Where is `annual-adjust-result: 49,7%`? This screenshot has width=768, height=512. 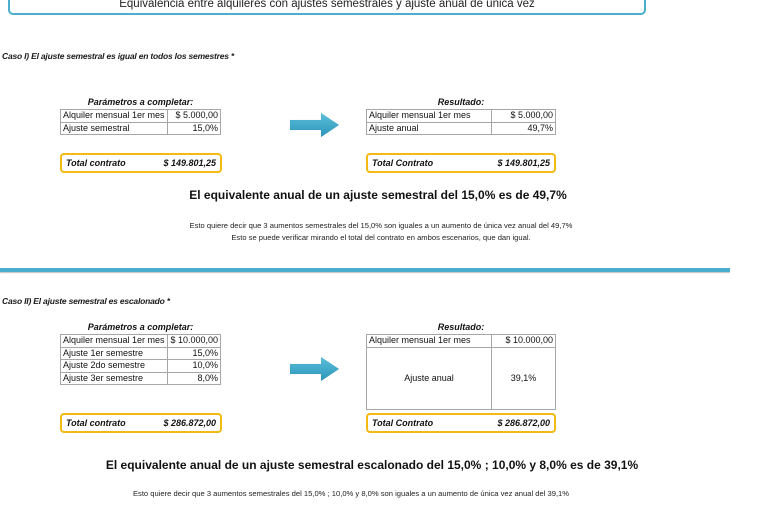 annual-adjust-result: 49,7% is located at coordinates (523, 128).